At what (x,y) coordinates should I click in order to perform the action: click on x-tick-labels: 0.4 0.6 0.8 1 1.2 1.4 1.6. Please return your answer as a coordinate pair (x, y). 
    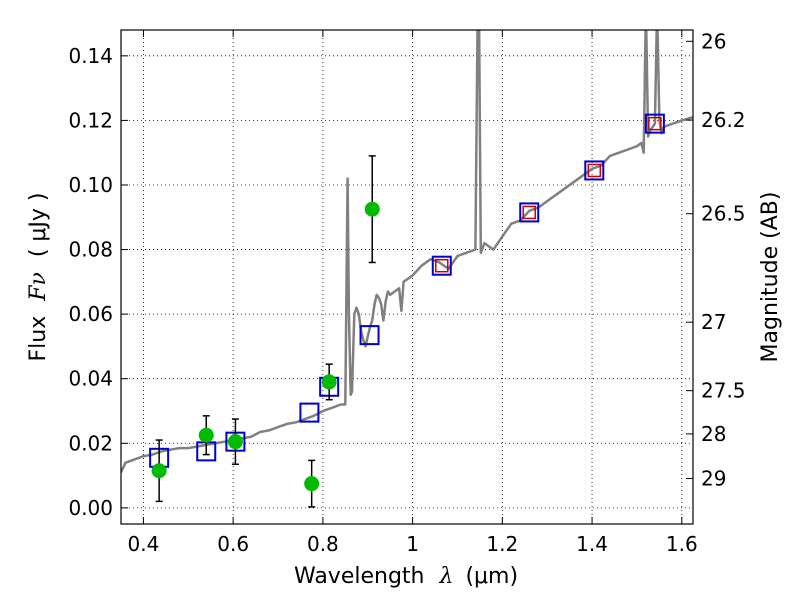
    Looking at the image, I should click on (413, 544).